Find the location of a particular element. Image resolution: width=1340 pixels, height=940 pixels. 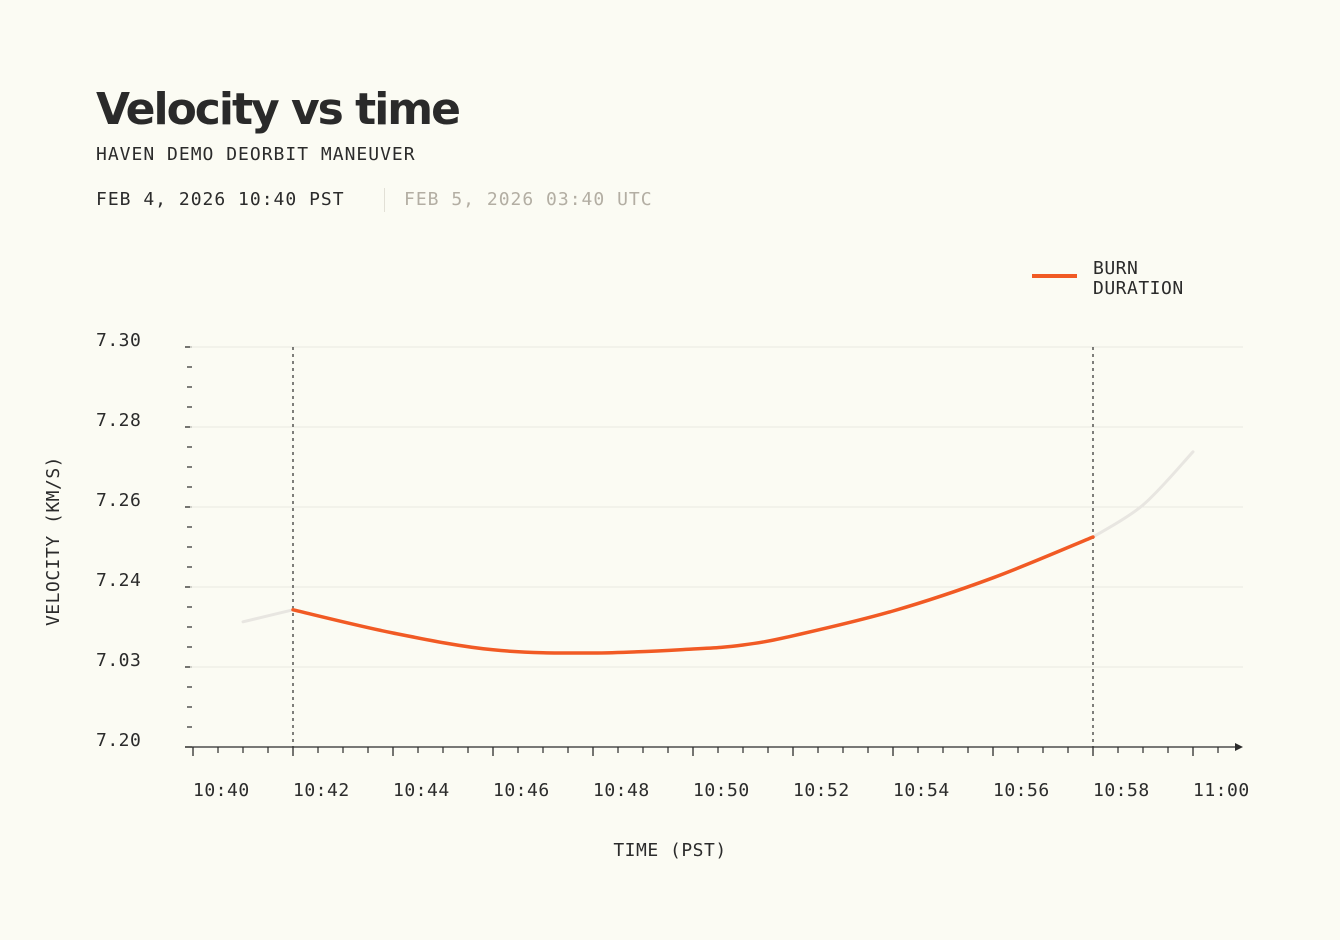

x-tick-label: 10:42 is located at coordinates (321, 790).